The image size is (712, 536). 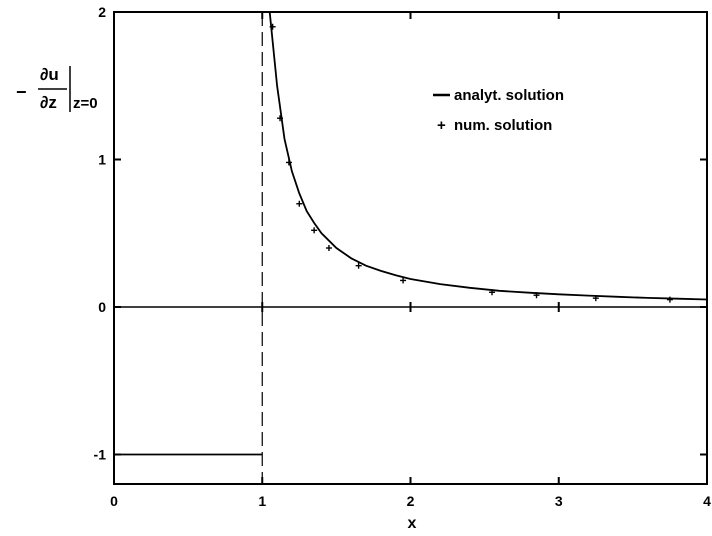 I want to click on x-tick-label: 4, so click(x=707, y=501).